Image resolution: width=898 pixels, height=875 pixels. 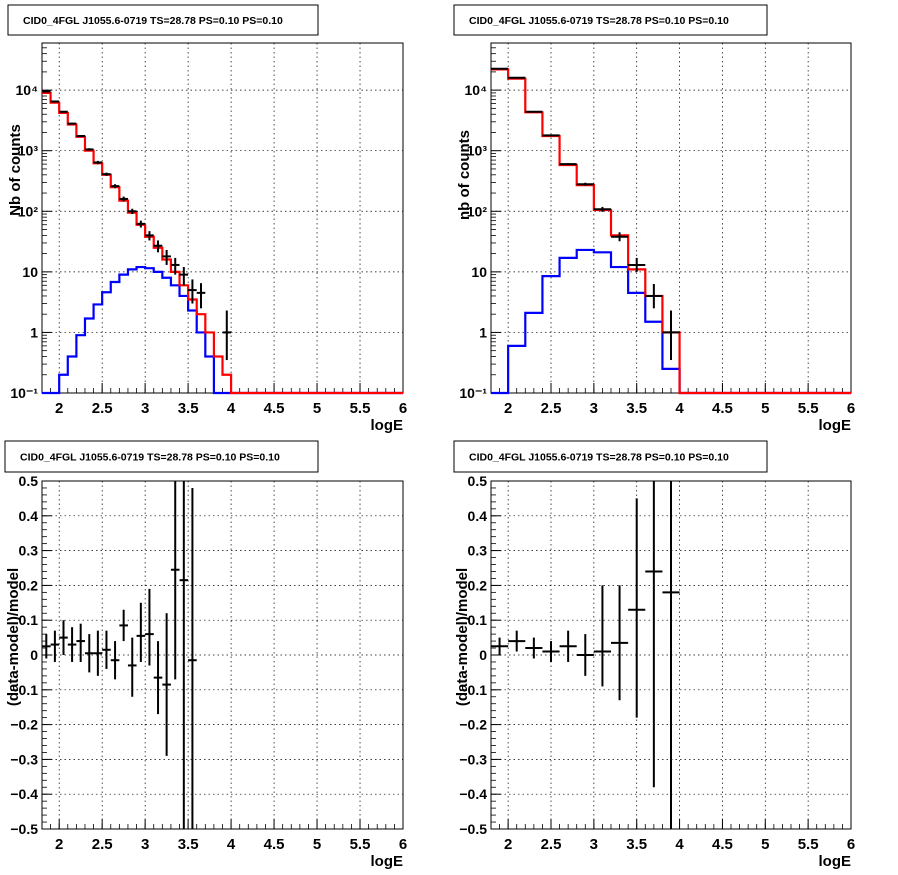 I want to click on y-axis-label: Nb of counts, so click(x=15, y=170).